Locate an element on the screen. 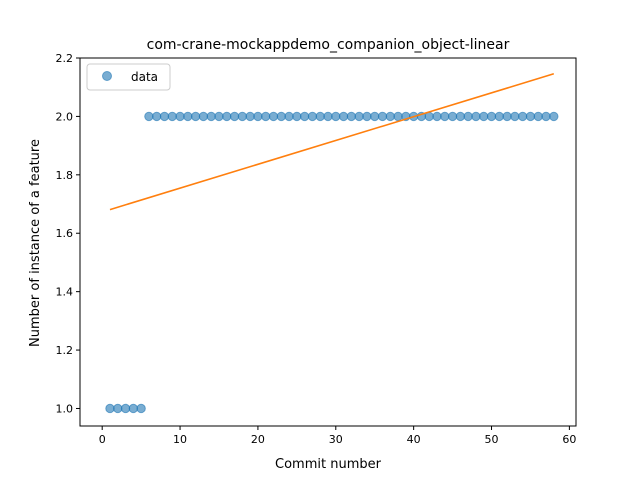  y-tick-label: 2.2 is located at coordinates (65, 58).